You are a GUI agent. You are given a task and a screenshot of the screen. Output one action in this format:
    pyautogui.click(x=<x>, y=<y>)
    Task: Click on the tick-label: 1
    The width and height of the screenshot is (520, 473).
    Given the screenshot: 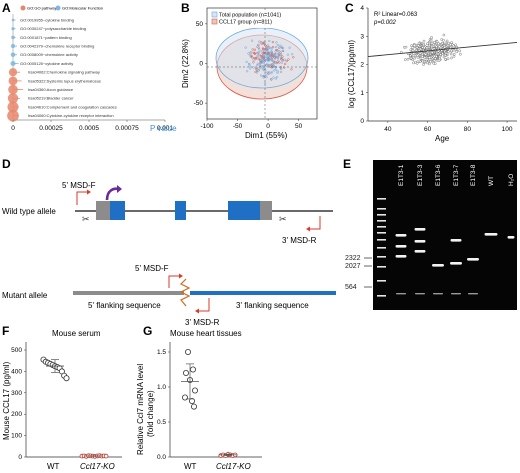 What is the action you would take?
    pyautogui.click(x=362, y=93)
    